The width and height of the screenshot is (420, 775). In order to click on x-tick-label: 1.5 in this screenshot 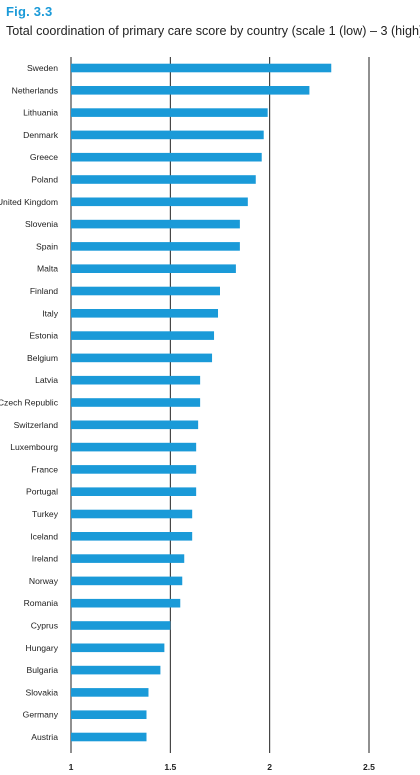, I will do `click(170, 767)`.